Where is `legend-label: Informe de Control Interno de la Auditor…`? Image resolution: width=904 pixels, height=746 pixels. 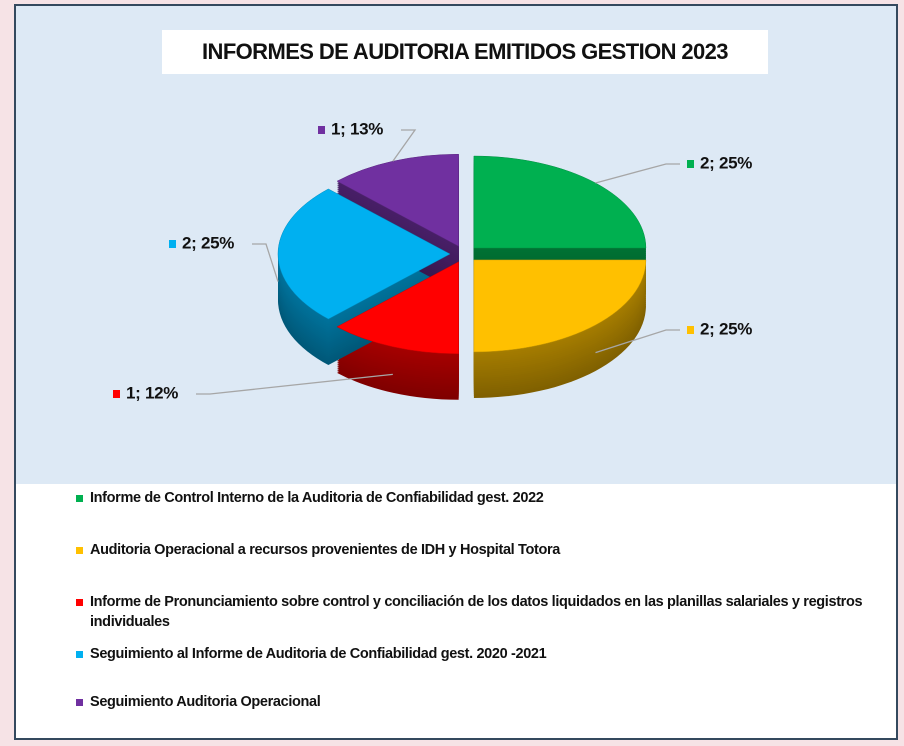 legend-label: Informe de Control Interno de la Auditor… is located at coordinates (317, 498).